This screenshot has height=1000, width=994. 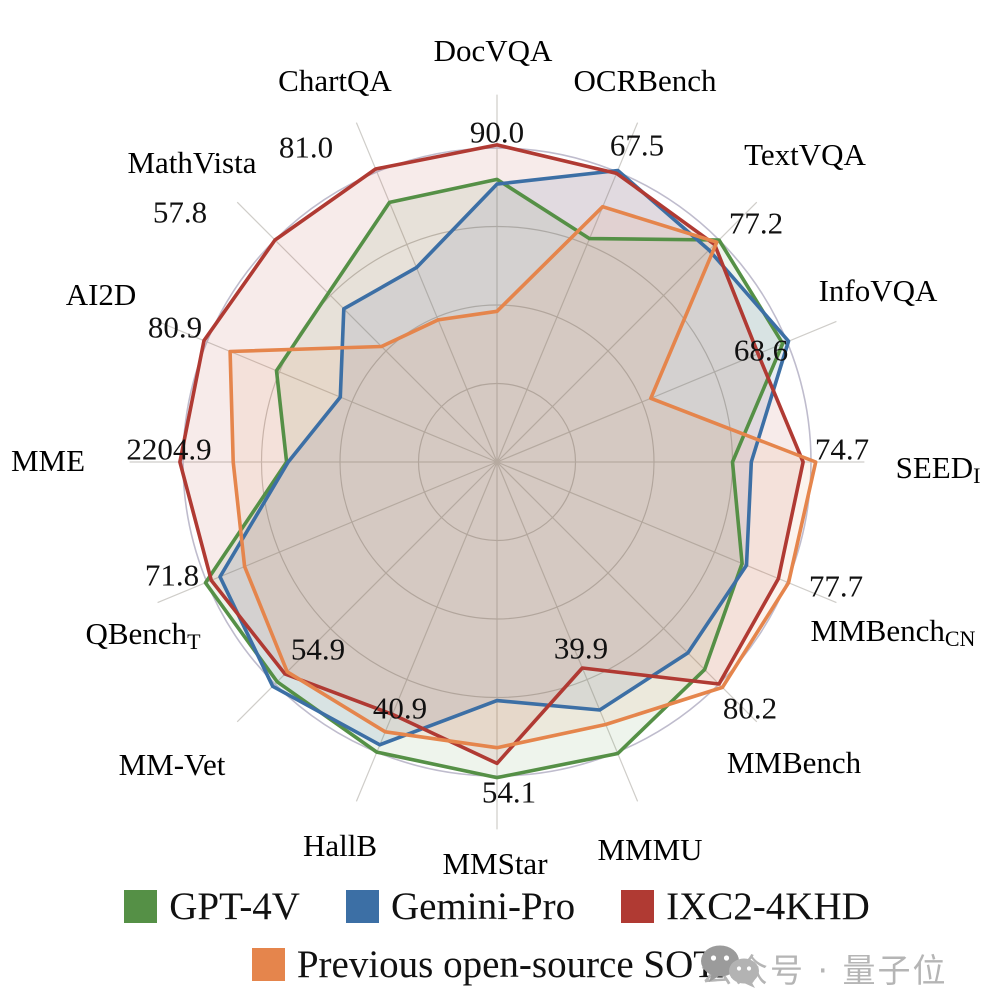 I want to click on axis-label-mm-vet: MM-Vet, so click(x=172, y=764).